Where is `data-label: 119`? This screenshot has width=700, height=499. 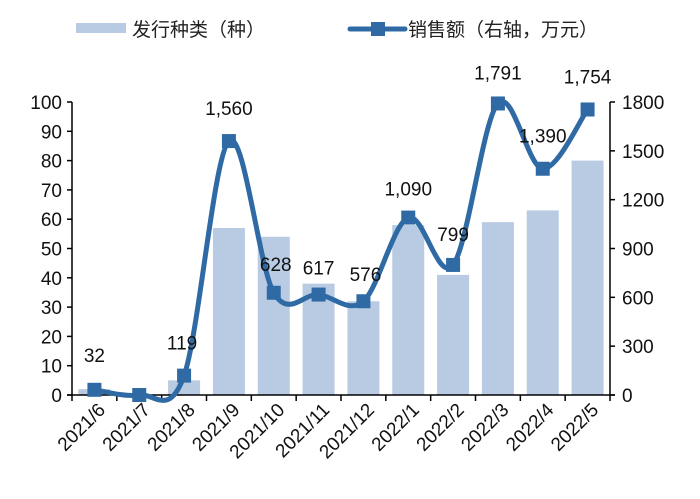
data-label: 119 is located at coordinates (182, 344).